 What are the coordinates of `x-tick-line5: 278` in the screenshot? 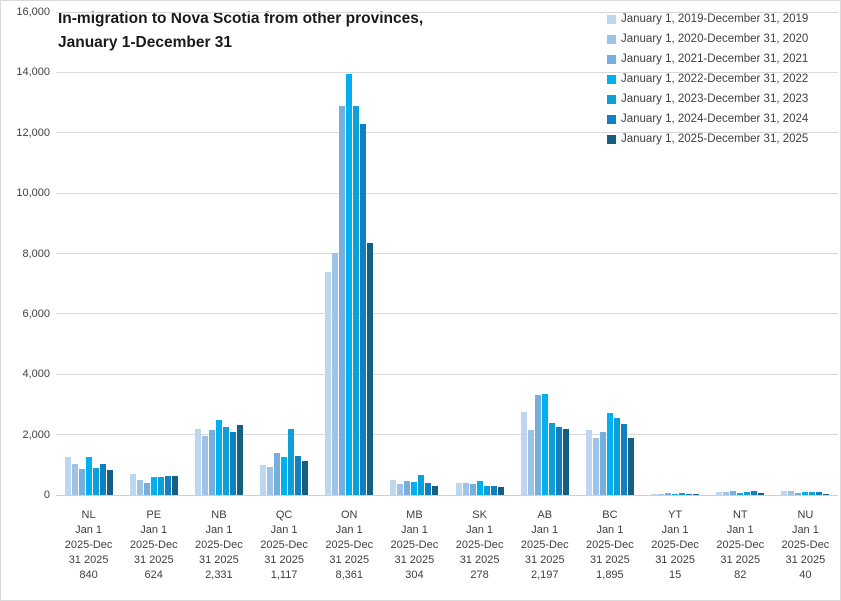 It's located at (479, 575).